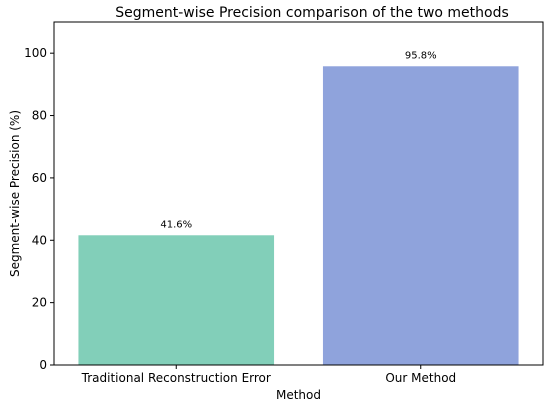  What do you see at coordinates (15, 193) in the screenshot?
I see `y-axis-label: Segment-wise Precision (%)` at bounding box center [15, 193].